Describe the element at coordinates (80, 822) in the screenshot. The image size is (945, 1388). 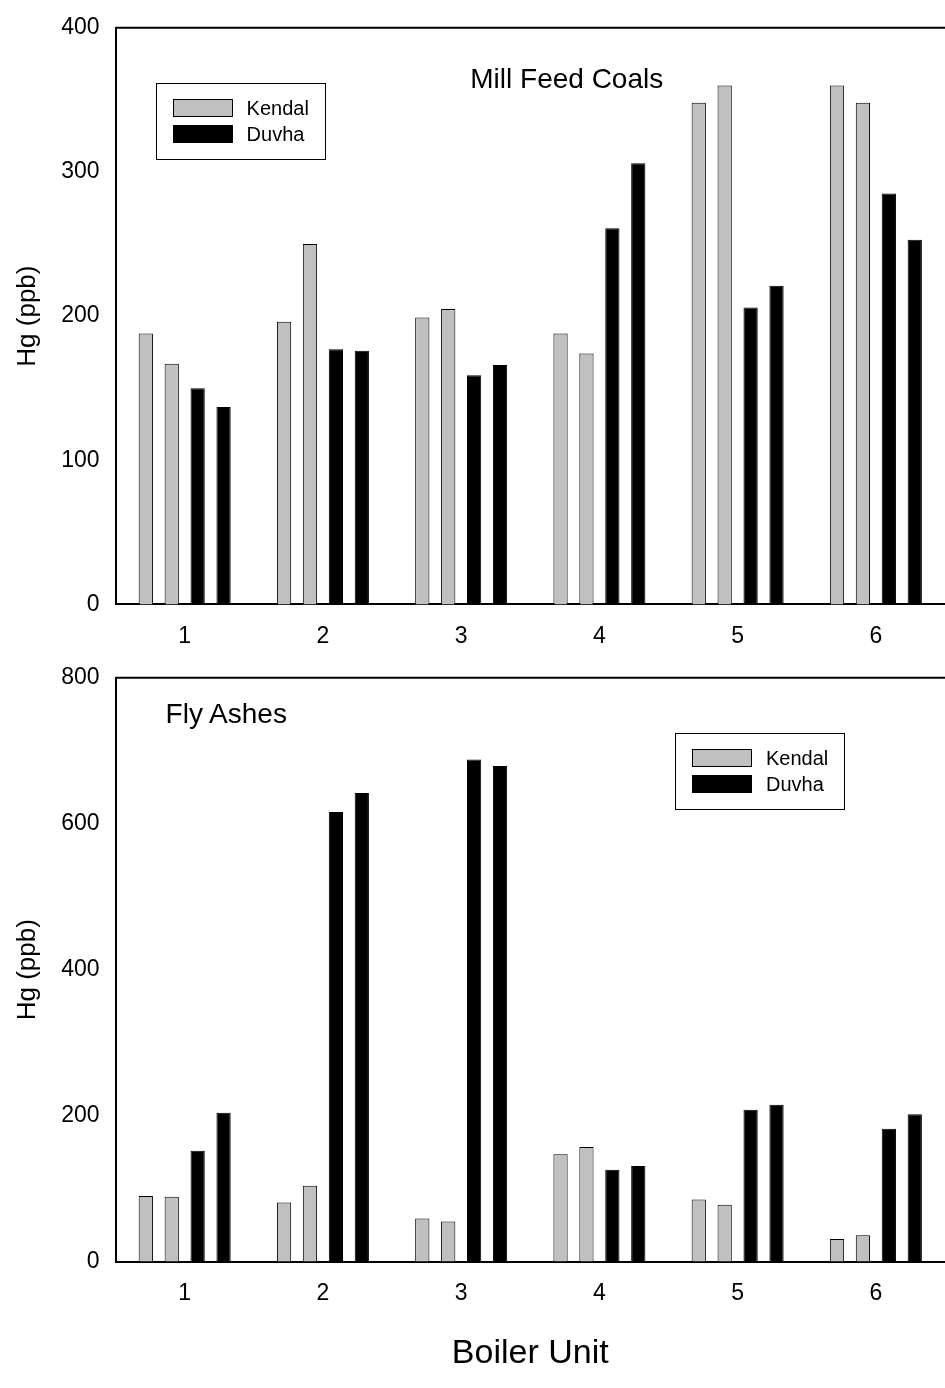
I see `y-tick-label: 600` at that location.